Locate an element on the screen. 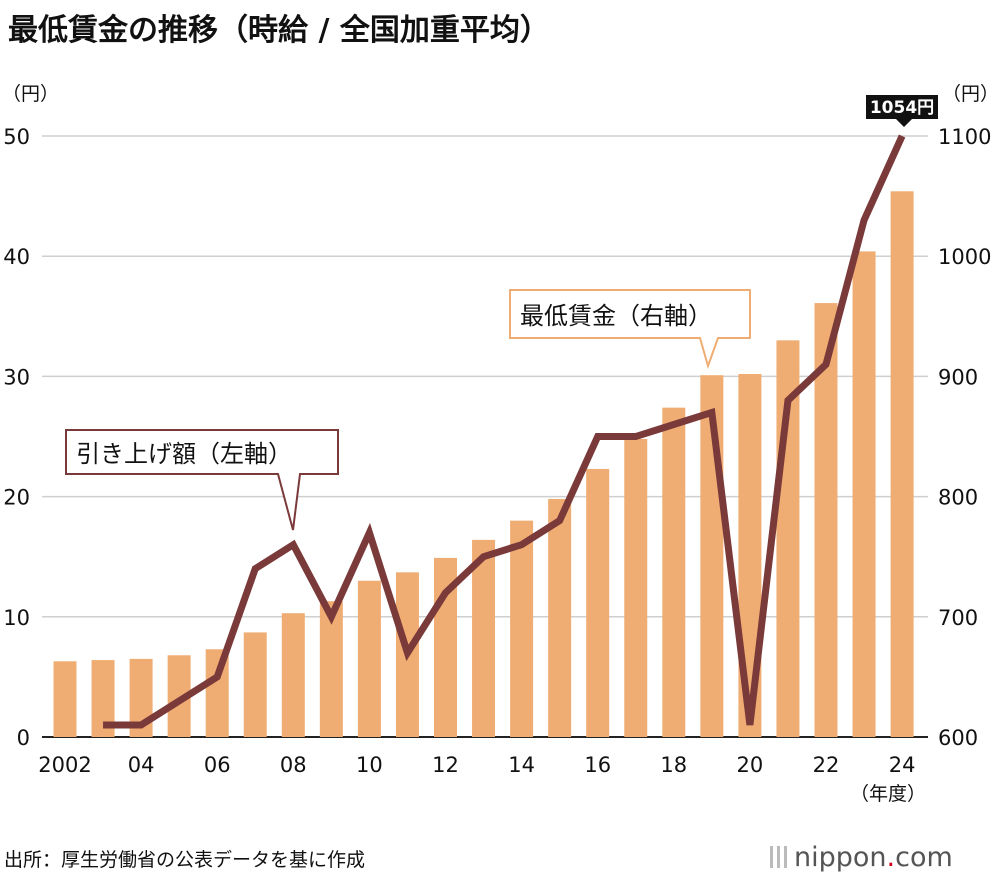 This screenshot has height=880, width=1000. bar-series-label: 最低賃金（右軸） is located at coordinates (616, 316).